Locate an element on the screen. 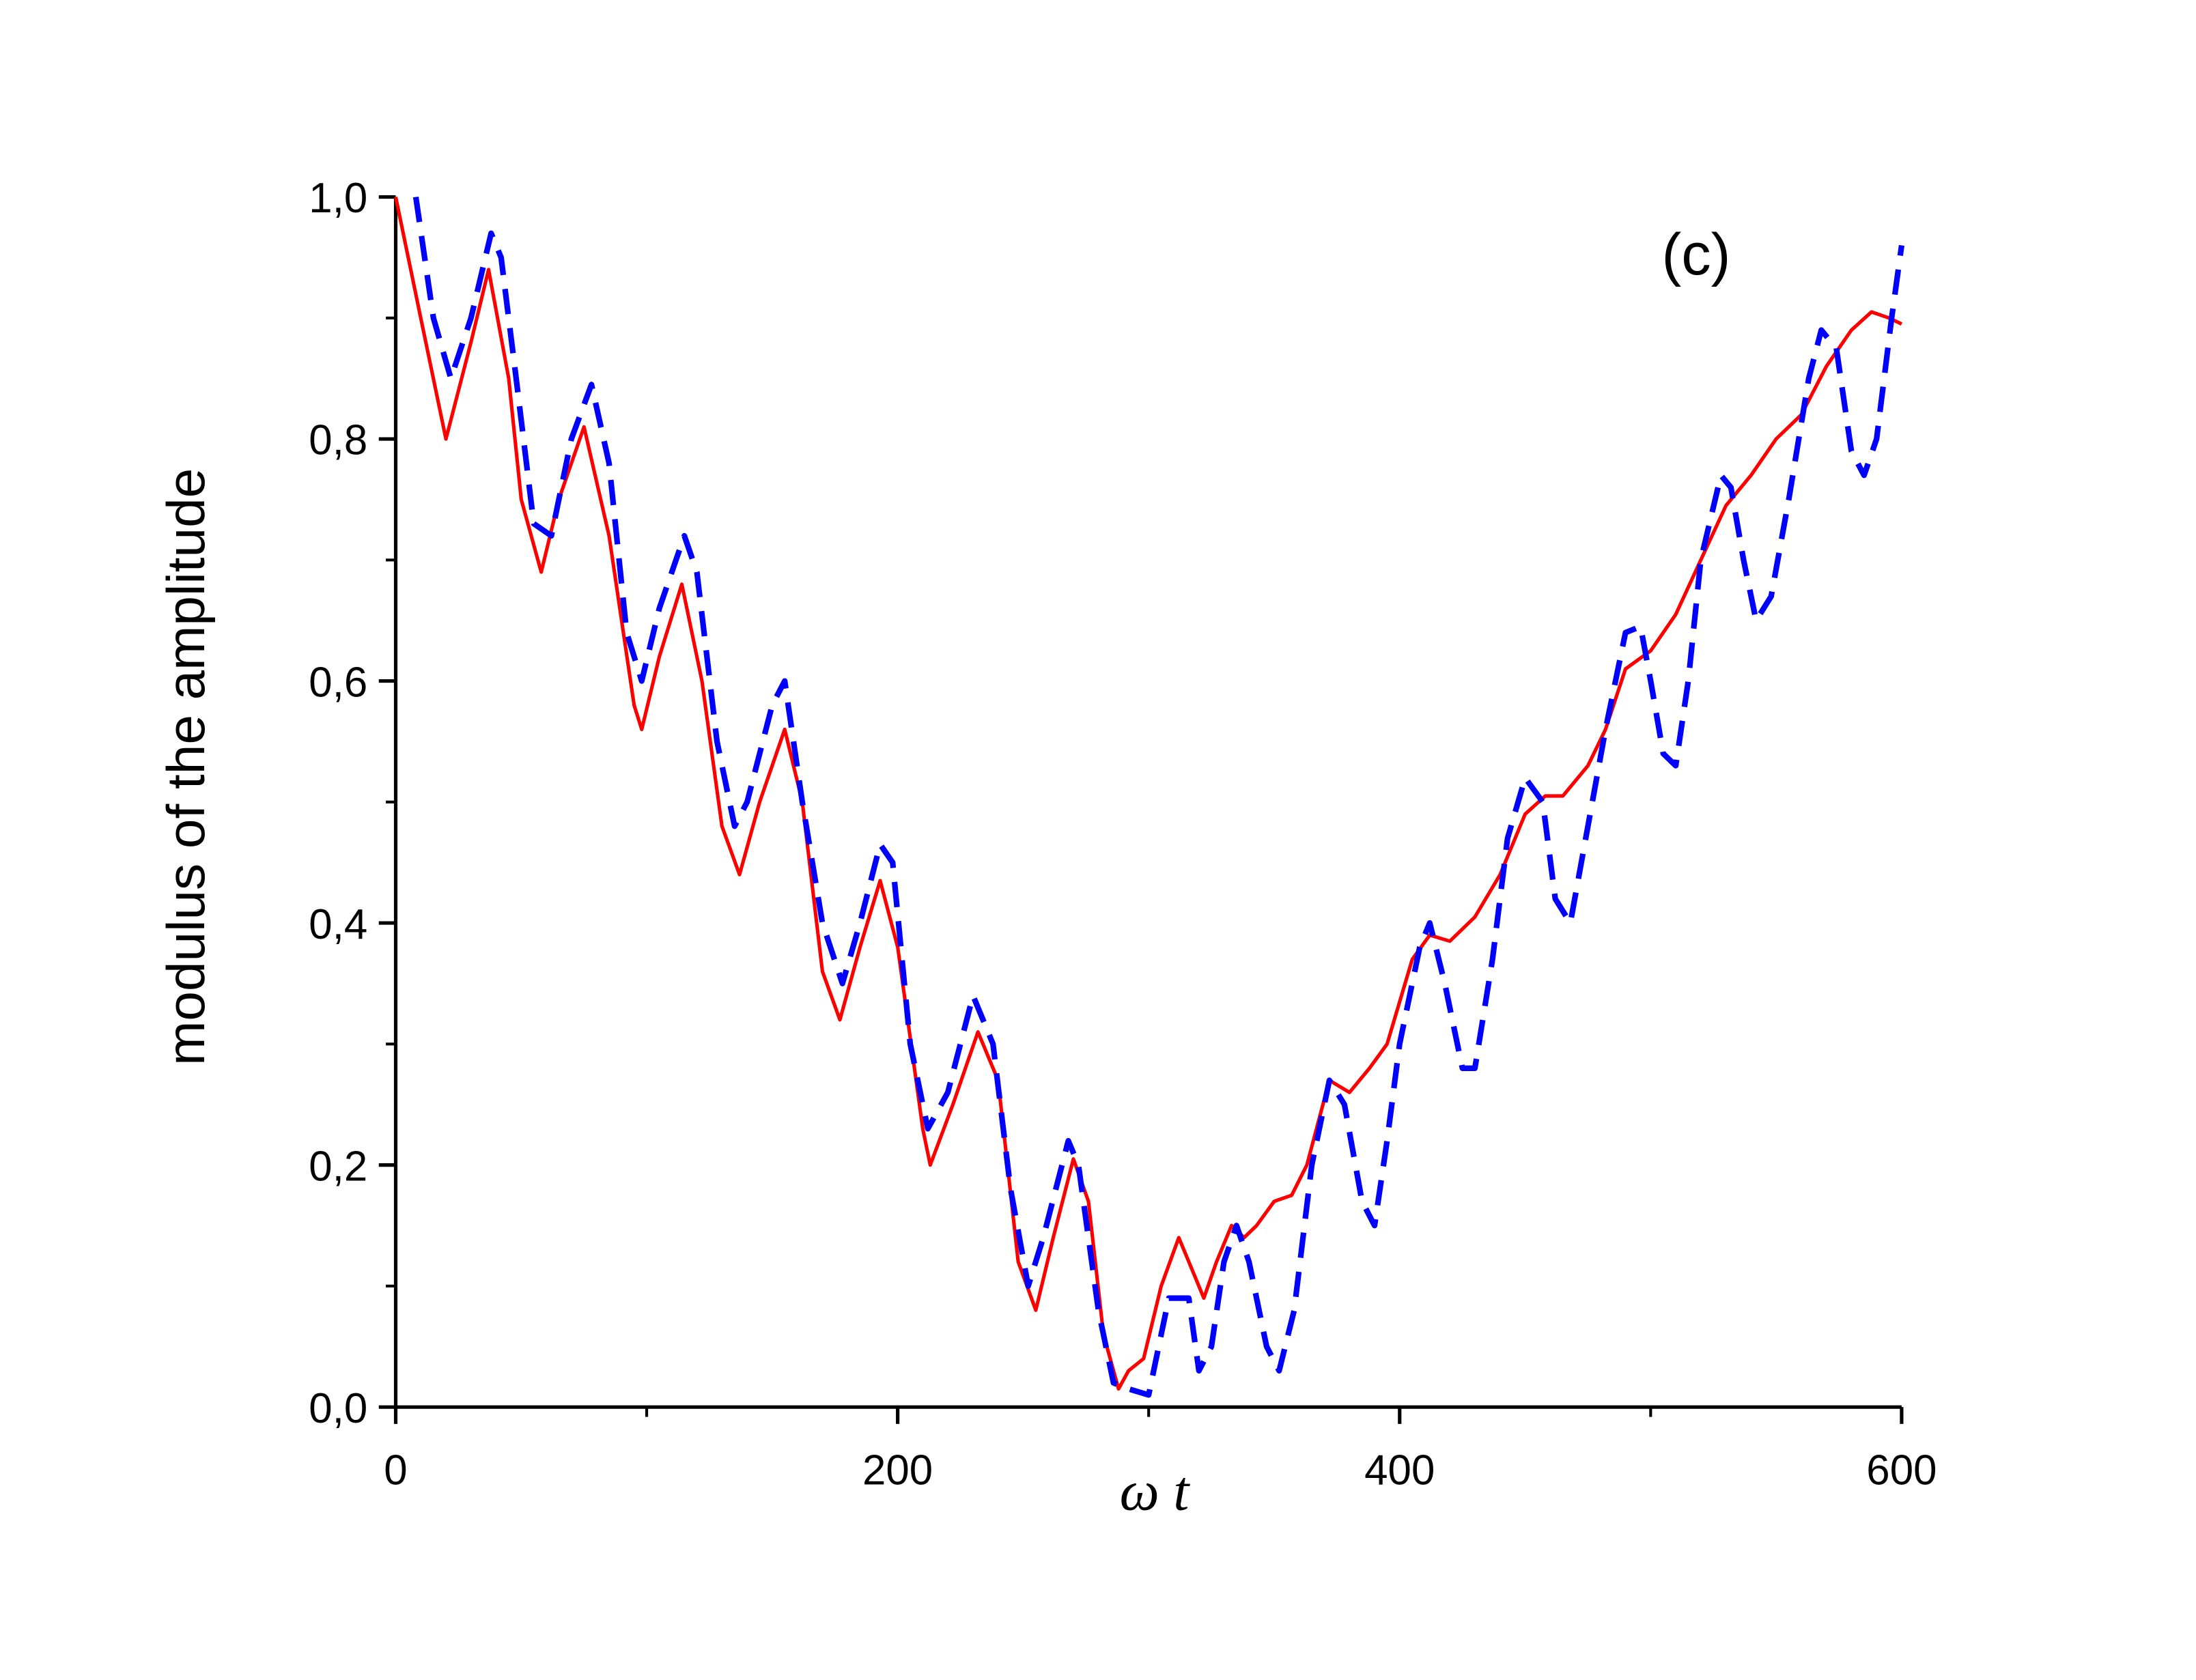 The image size is (2196, 1680). annotation: (c) is located at coordinates (1697, 254).